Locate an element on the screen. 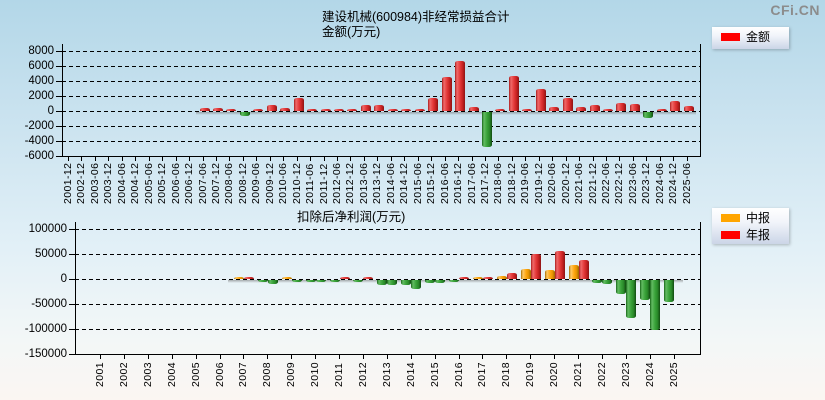 The width and height of the screenshot is (825, 400). top-chart-subtitle: 金额(万元) is located at coordinates (351, 32).